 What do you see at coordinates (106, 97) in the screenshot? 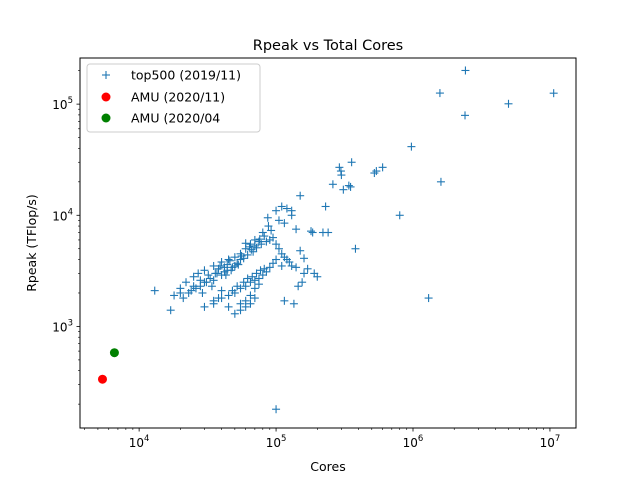
I see `legend-marker-red-circle` at bounding box center [106, 97].